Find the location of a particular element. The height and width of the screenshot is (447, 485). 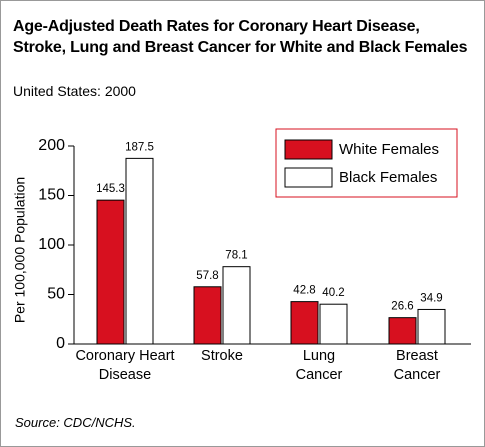

legend-label: Black Females is located at coordinates (388, 177).